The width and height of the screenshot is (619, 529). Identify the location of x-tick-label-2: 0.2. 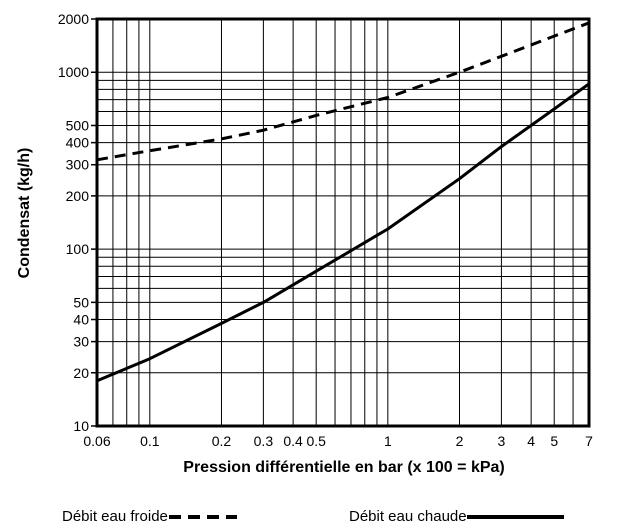
(222, 441).